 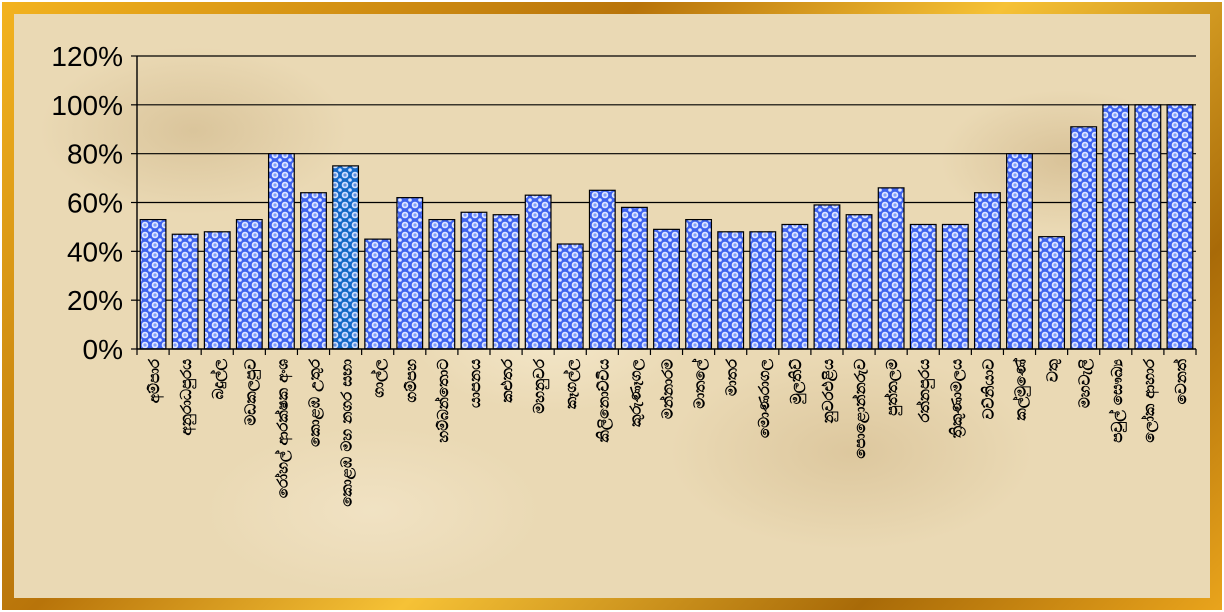 I want to click on x-tick-label: මොණරාගල, so click(x=764, y=398).